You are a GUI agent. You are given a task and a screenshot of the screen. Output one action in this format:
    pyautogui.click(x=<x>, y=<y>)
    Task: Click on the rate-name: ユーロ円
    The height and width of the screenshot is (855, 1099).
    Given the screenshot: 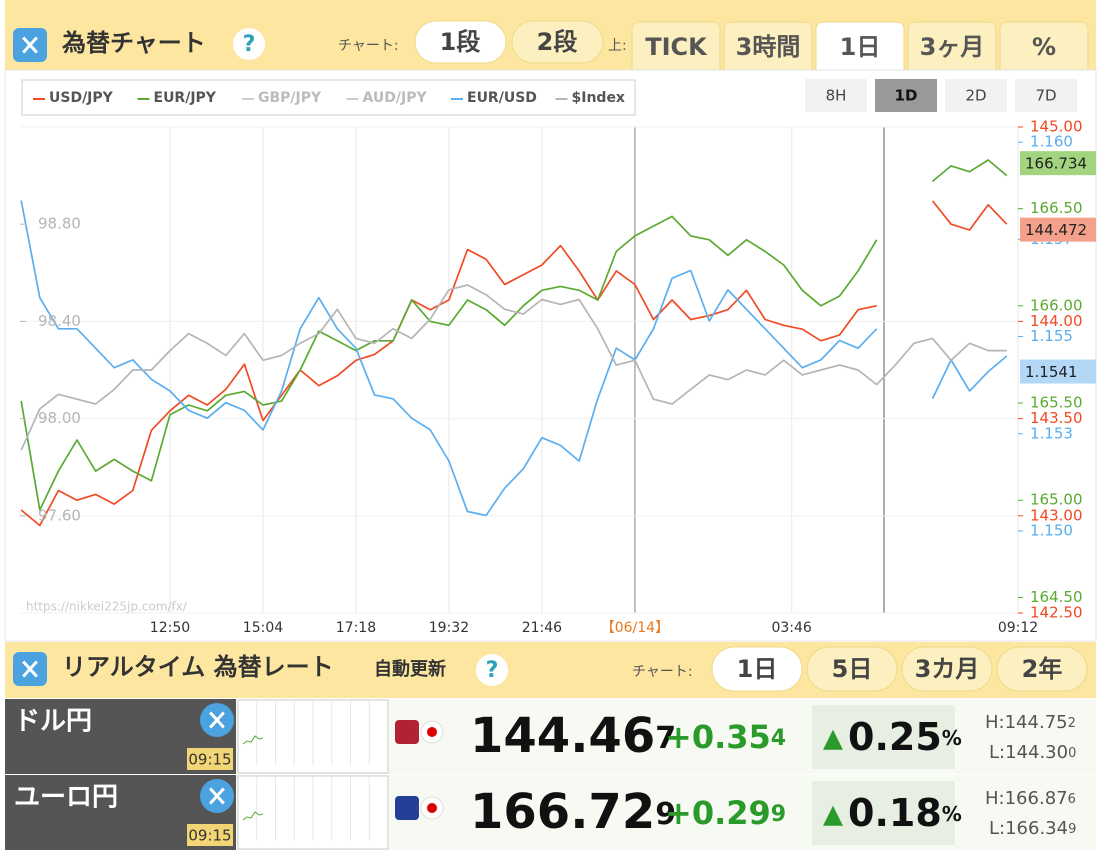 What is the action you would take?
    pyautogui.click(x=66, y=798)
    